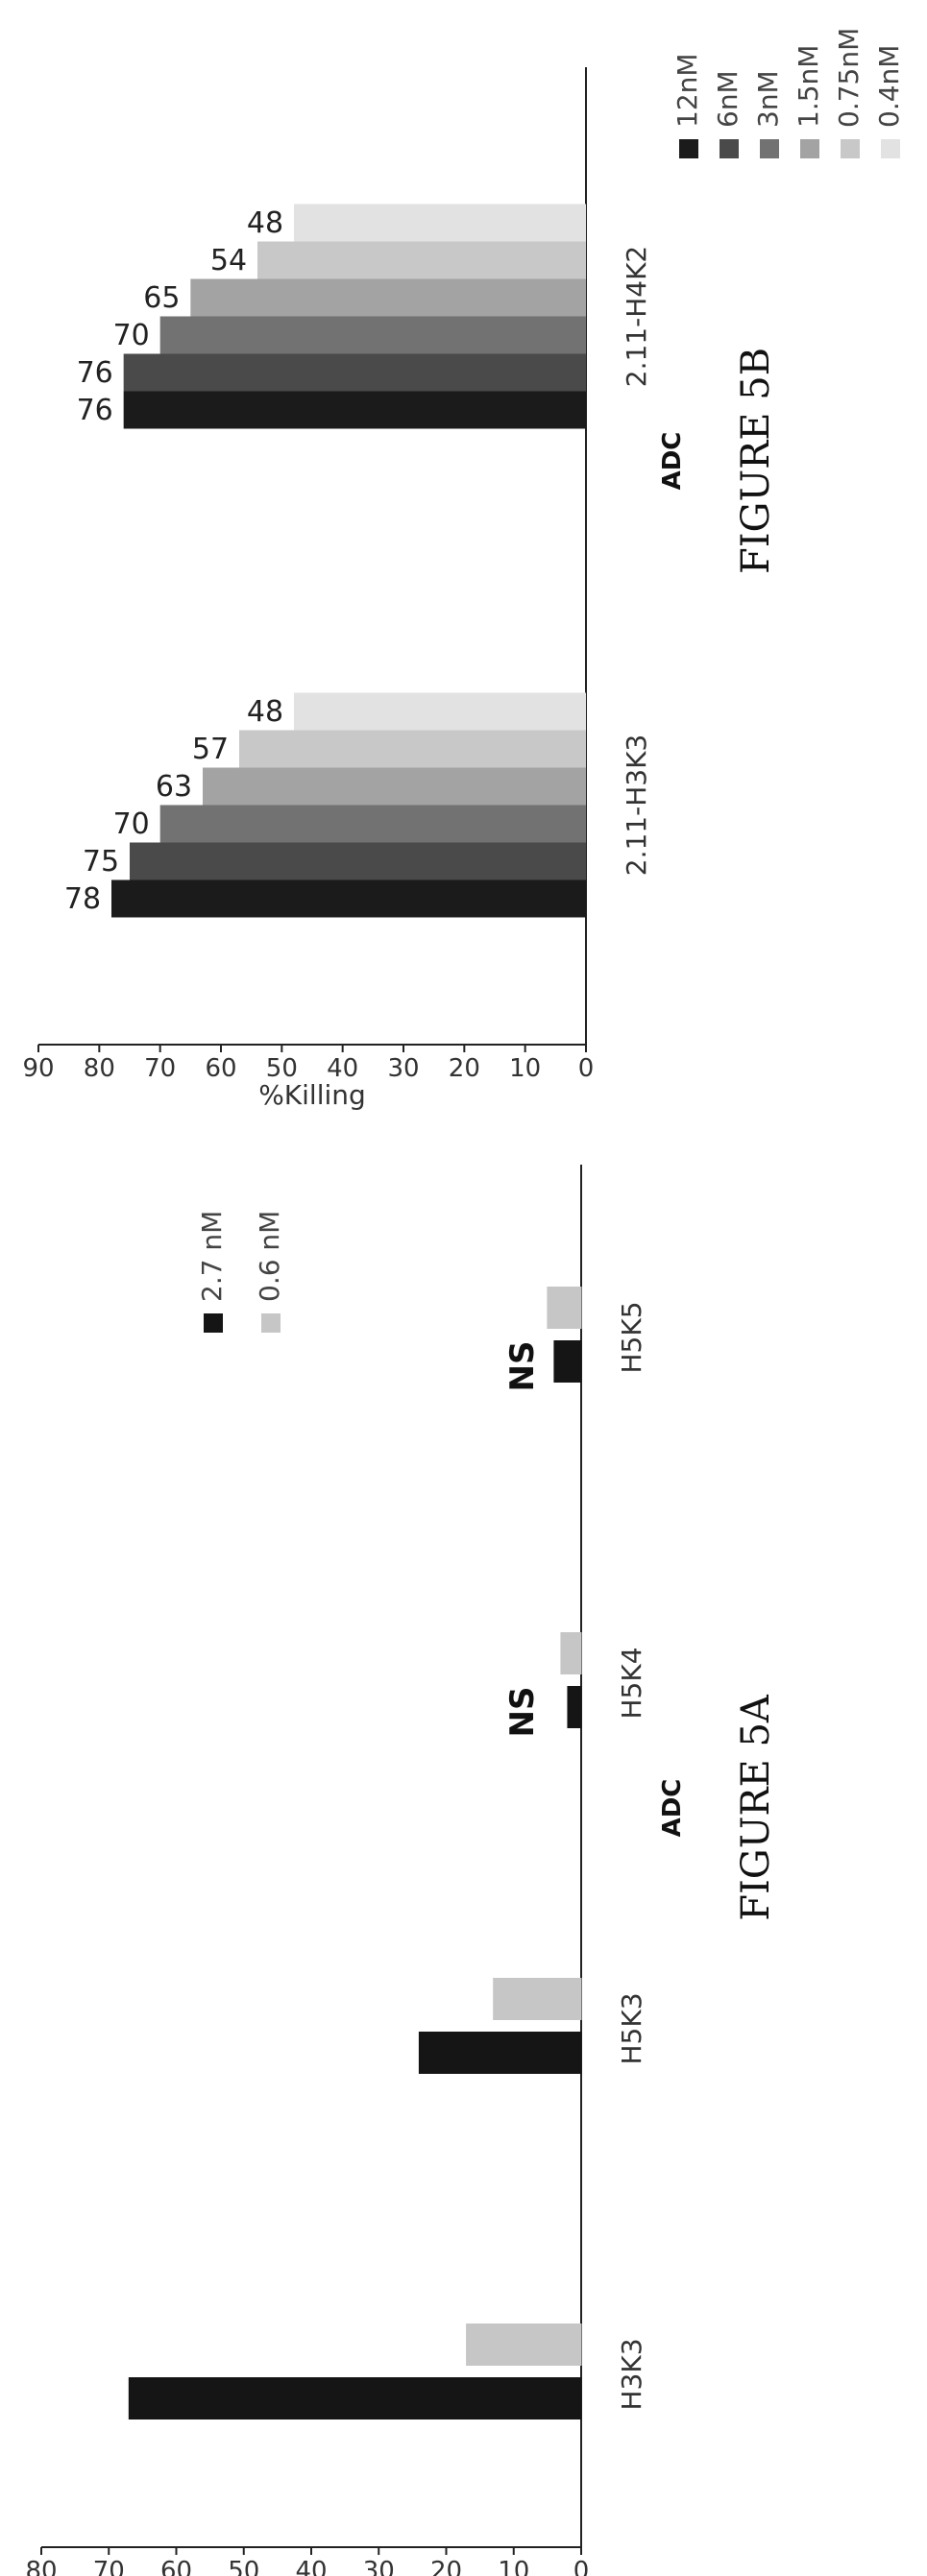 The height and width of the screenshot is (2576, 927). I want to click on y-tick-label-5a: 50, so click(243, 2566).